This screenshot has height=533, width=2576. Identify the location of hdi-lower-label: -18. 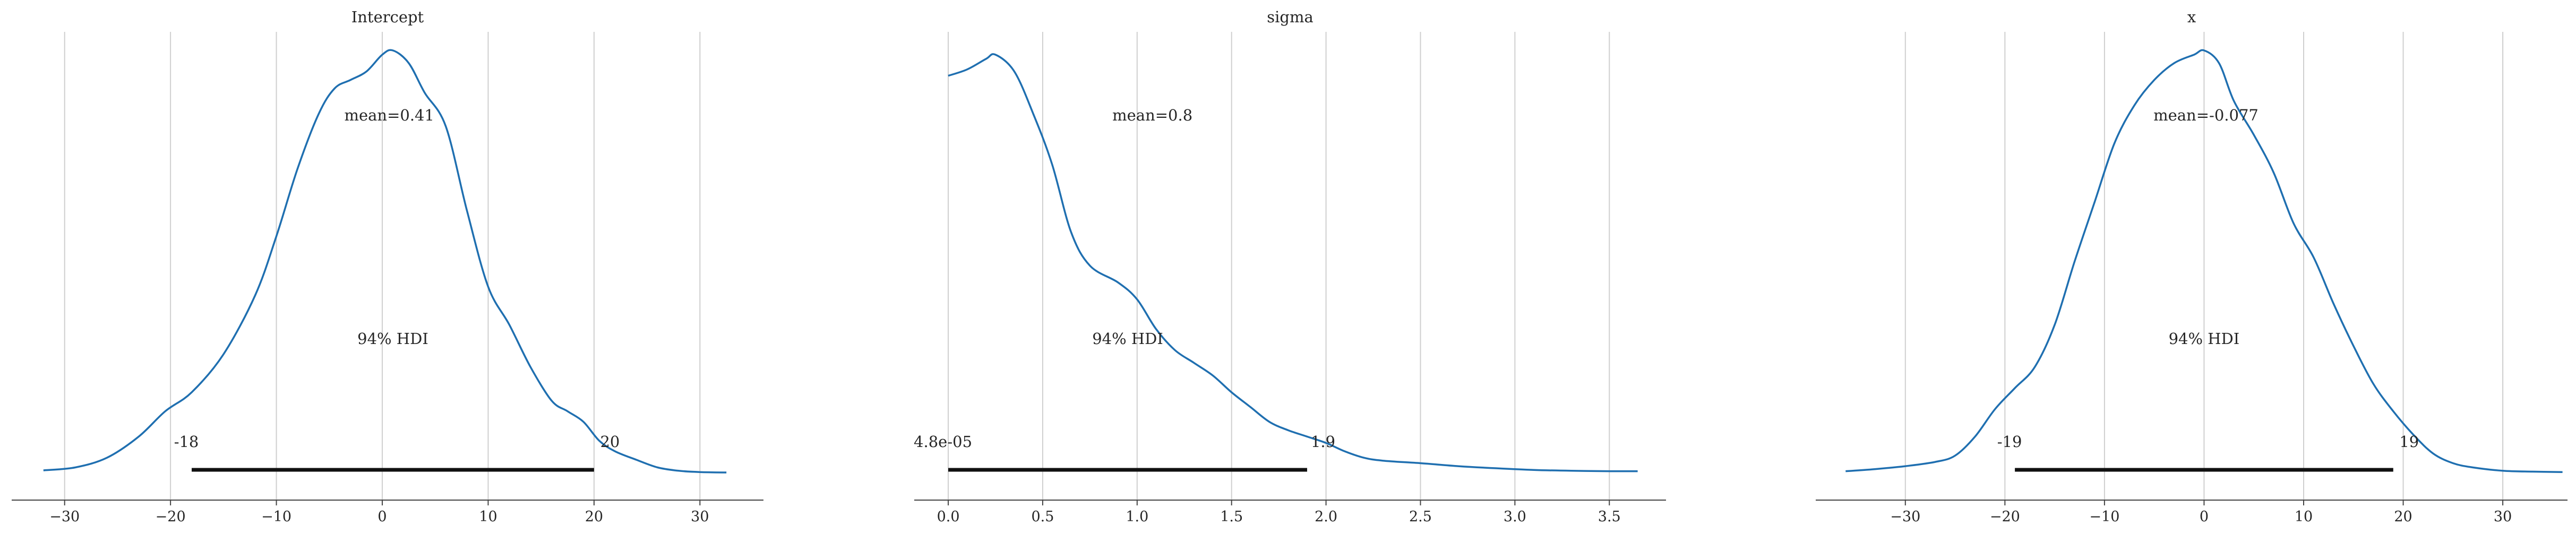
(186, 442).